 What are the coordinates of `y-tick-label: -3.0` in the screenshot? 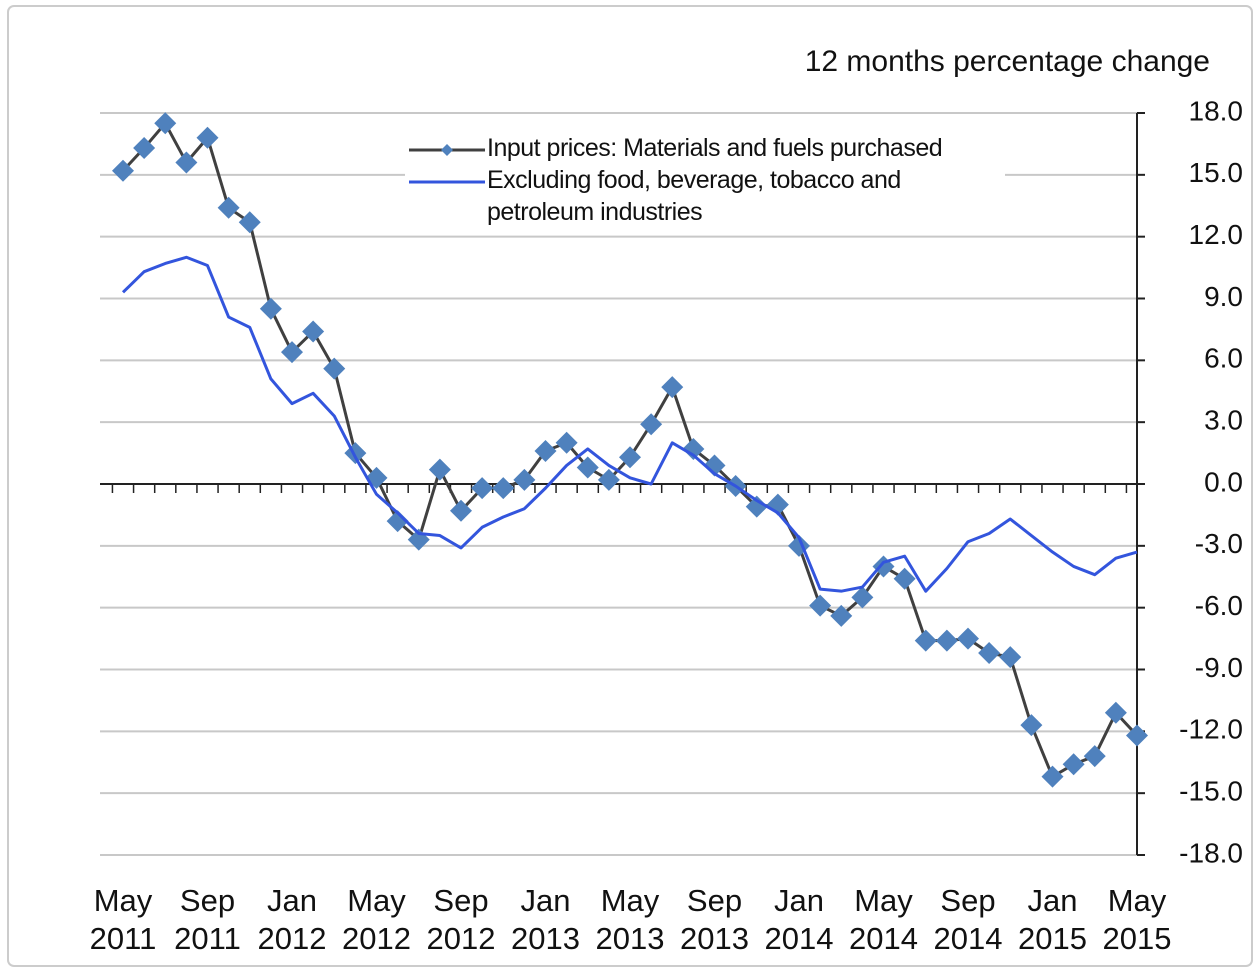 It's located at (1219, 543).